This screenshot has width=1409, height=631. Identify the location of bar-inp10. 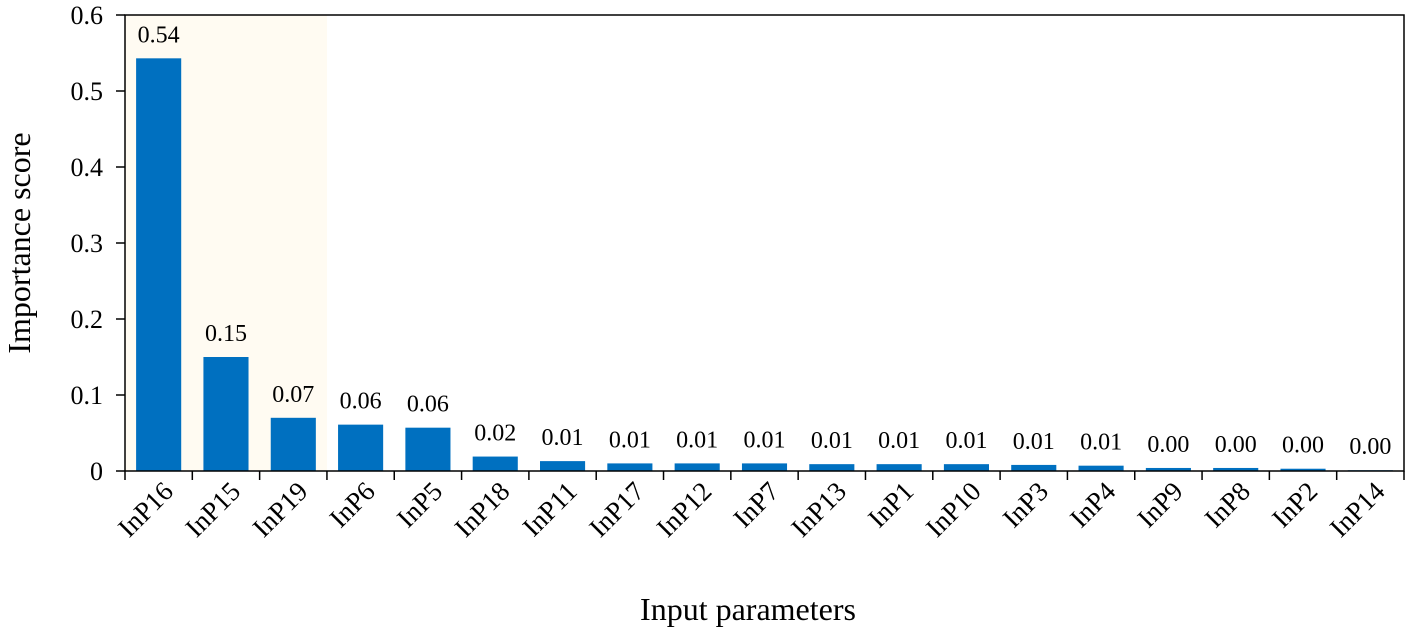
(966, 467).